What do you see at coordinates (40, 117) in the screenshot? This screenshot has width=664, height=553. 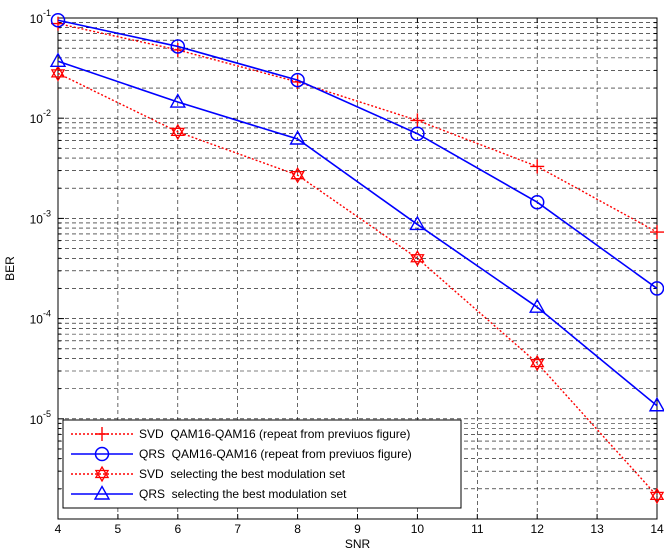 I see `y-tick-label: 10⁻²` at bounding box center [40, 117].